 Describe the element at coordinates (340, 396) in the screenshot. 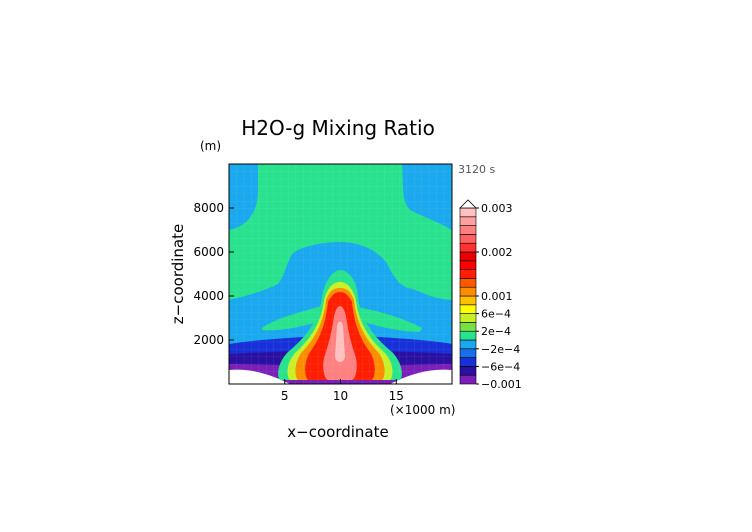

I see `x-tick-label: 10` at that location.